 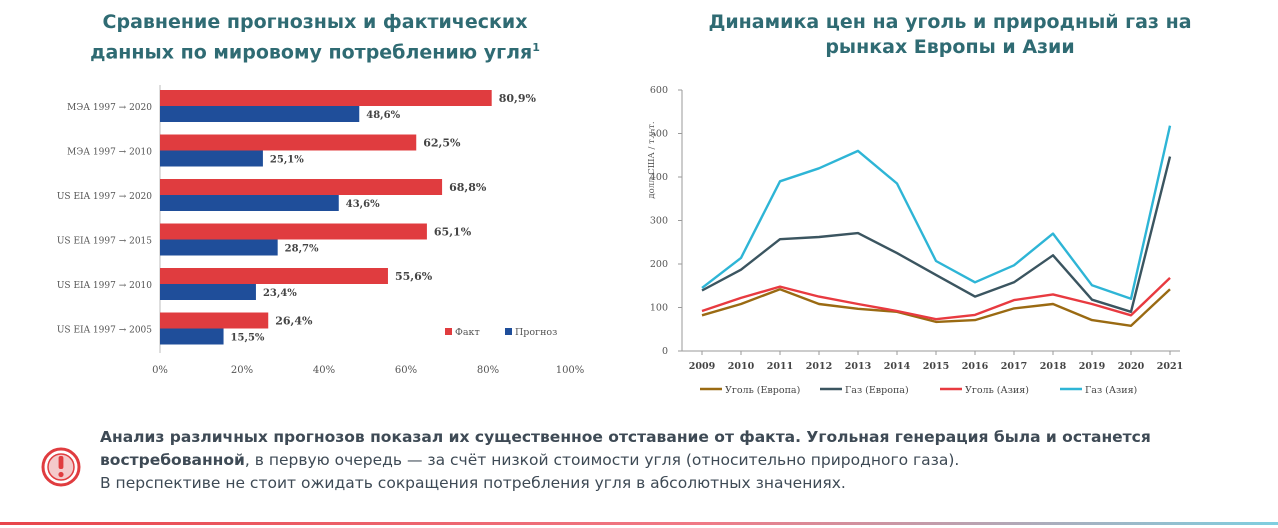 What do you see at coordinates (1111, 390) in the screenshot?
I see `legend-label: Газ (Азия)` at bounding box center [1111, 390].